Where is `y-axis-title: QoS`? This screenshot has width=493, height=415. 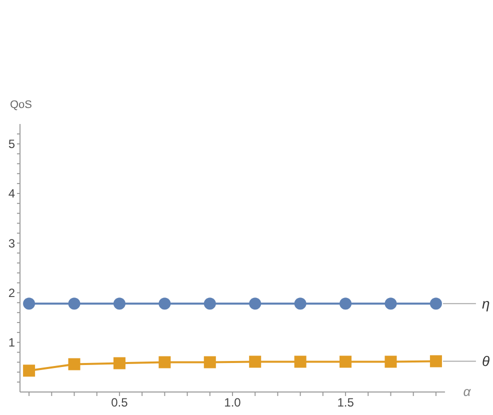 y-axis-title: QoS is located at coordinates (21, 105).